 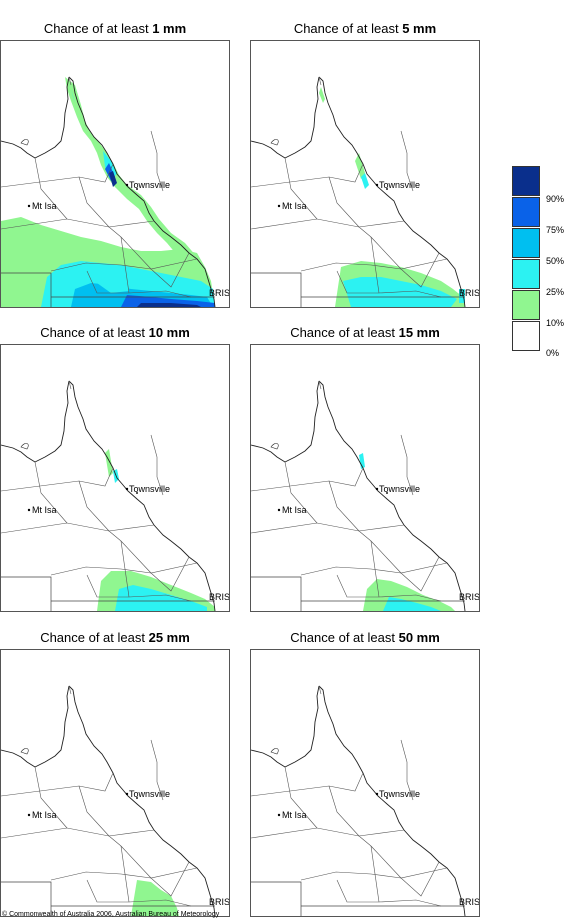 I want to click on map-50mm: Townsville Mt Isa BRIS, so click(x=365, y=783).